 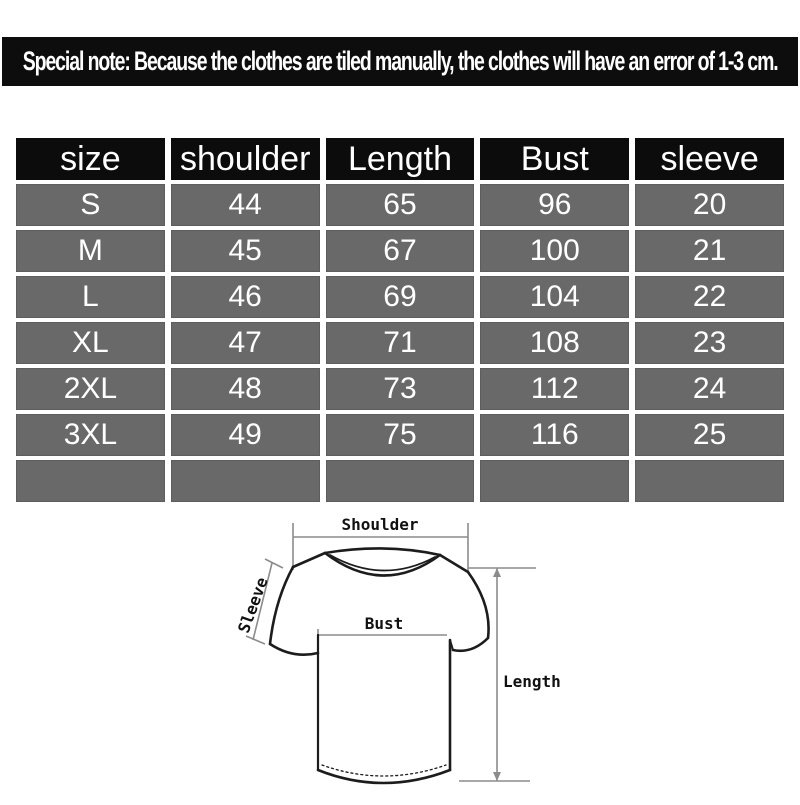 I want to click on size-table-cell: 44, so click(x=245, y=205).